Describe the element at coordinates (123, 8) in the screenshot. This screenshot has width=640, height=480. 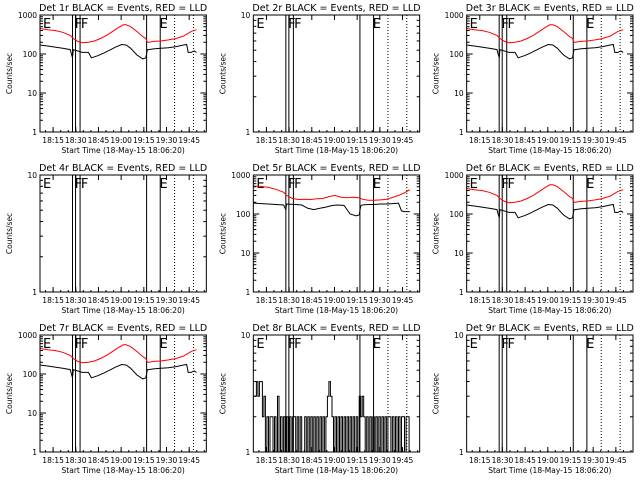
I see `panel-title: Det 1r BLACK = Events, RED = LLD` at that location.